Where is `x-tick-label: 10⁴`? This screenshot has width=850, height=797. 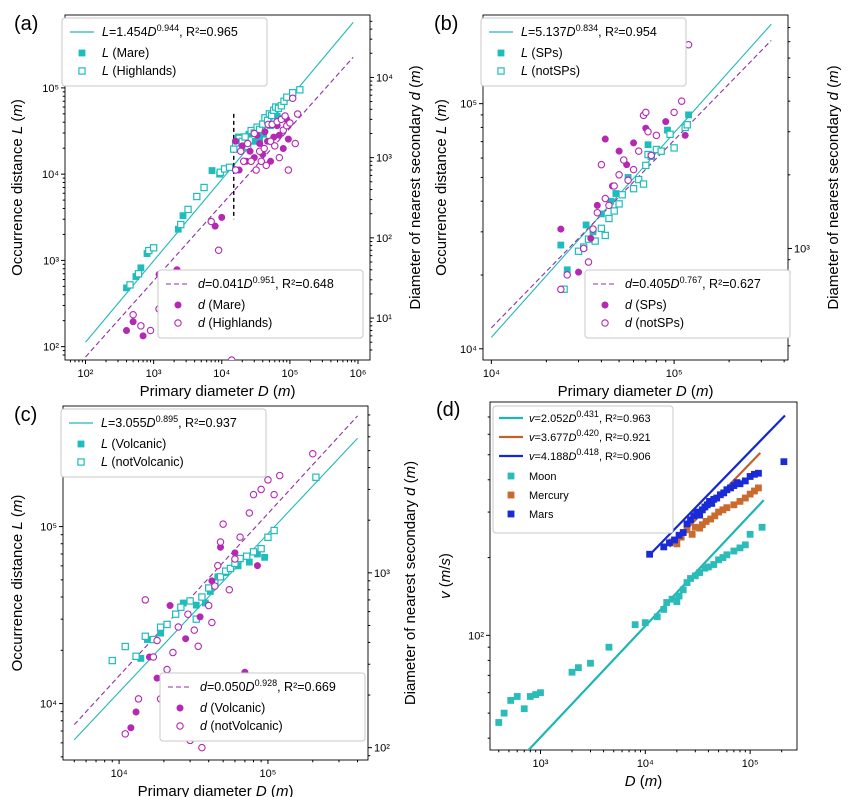 x-tick-label: 10⁴ is located at coordinates (119, 774).